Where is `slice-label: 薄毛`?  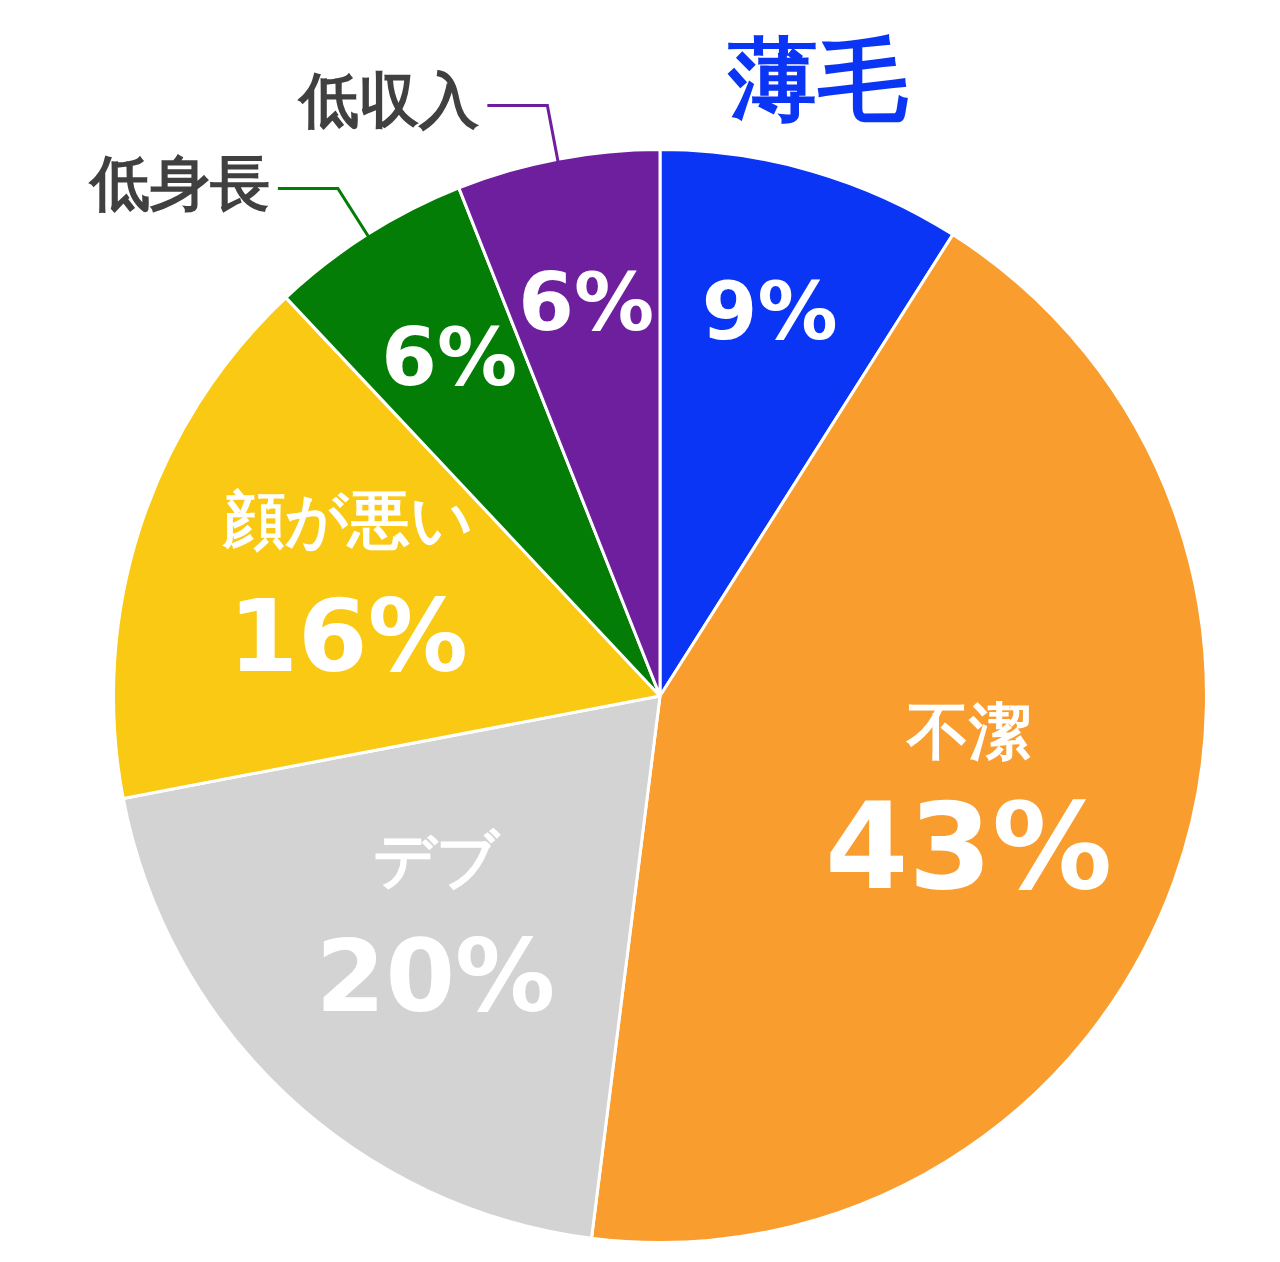
slice-label: 薄毛 is located at coordinates (817, 80).